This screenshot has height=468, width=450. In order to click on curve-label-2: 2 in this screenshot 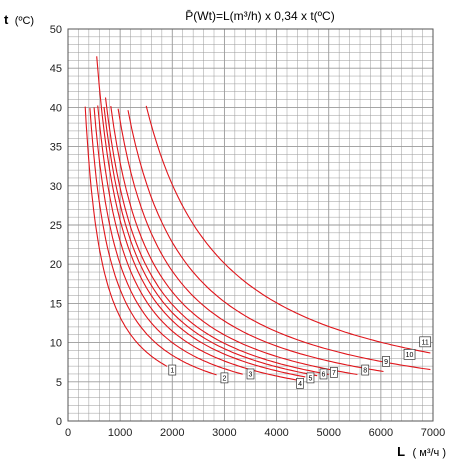, I will do `click(224, 378)`.